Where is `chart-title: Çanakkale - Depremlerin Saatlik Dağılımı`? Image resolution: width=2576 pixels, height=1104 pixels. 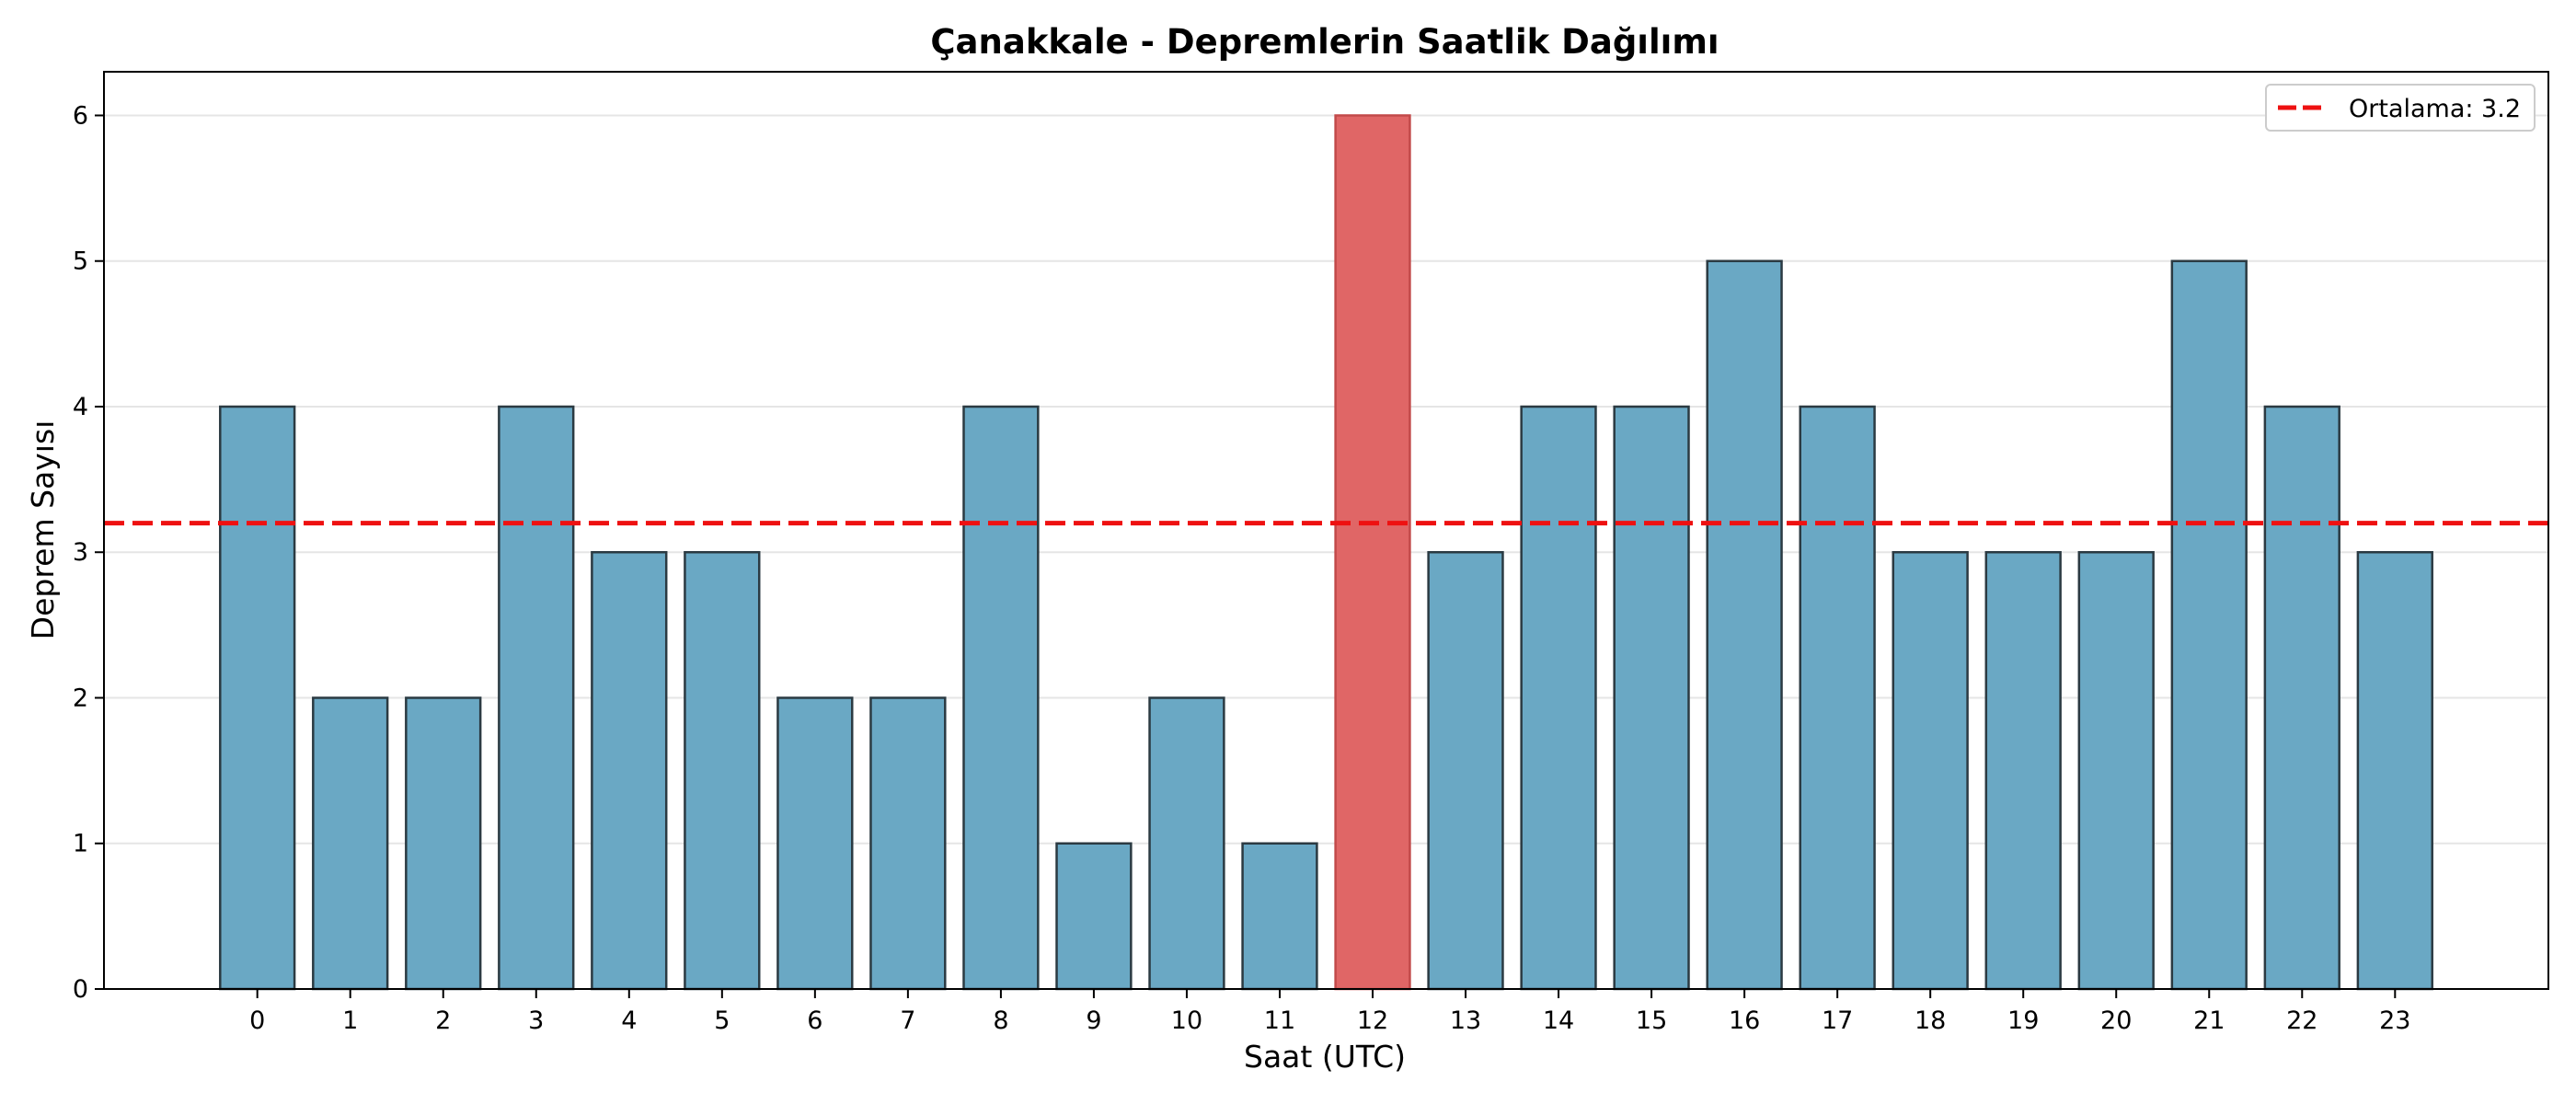
chart-title: Çanakkale - Depremlerin Saatlik Dağılımı is located at coordinates (1324, 42).